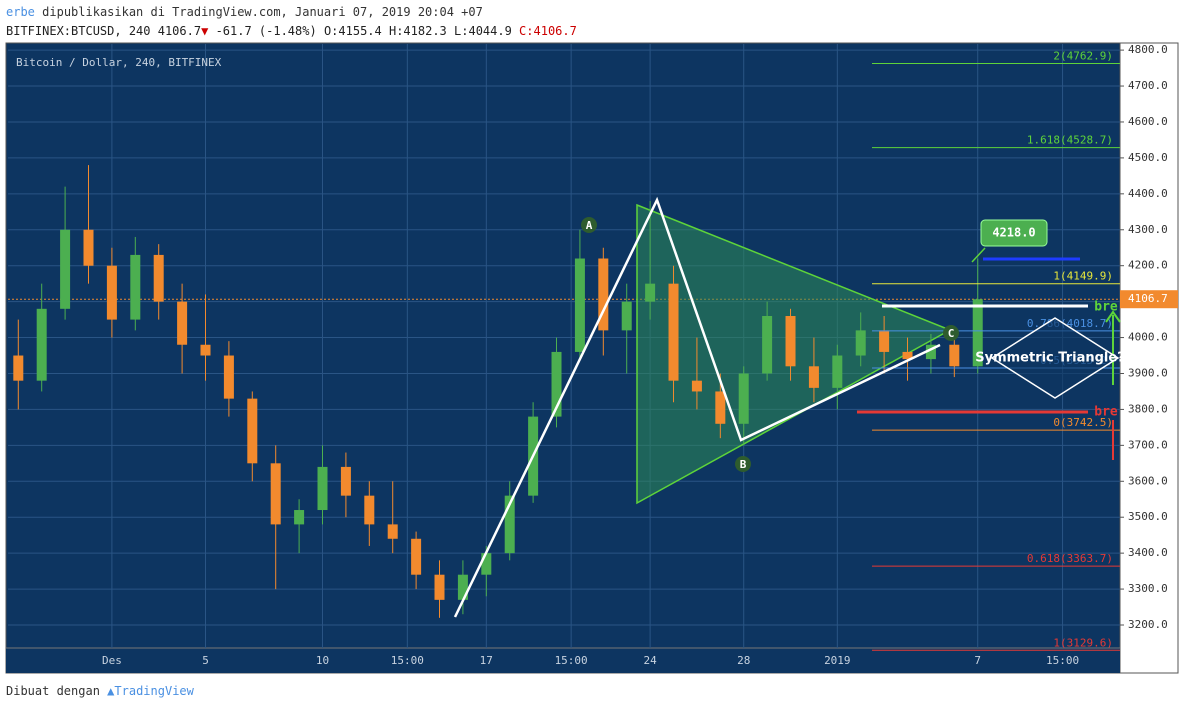 The height and width of the screenshot is (710, 1180). I want to click on break-down: bre, so click(1106, 412).